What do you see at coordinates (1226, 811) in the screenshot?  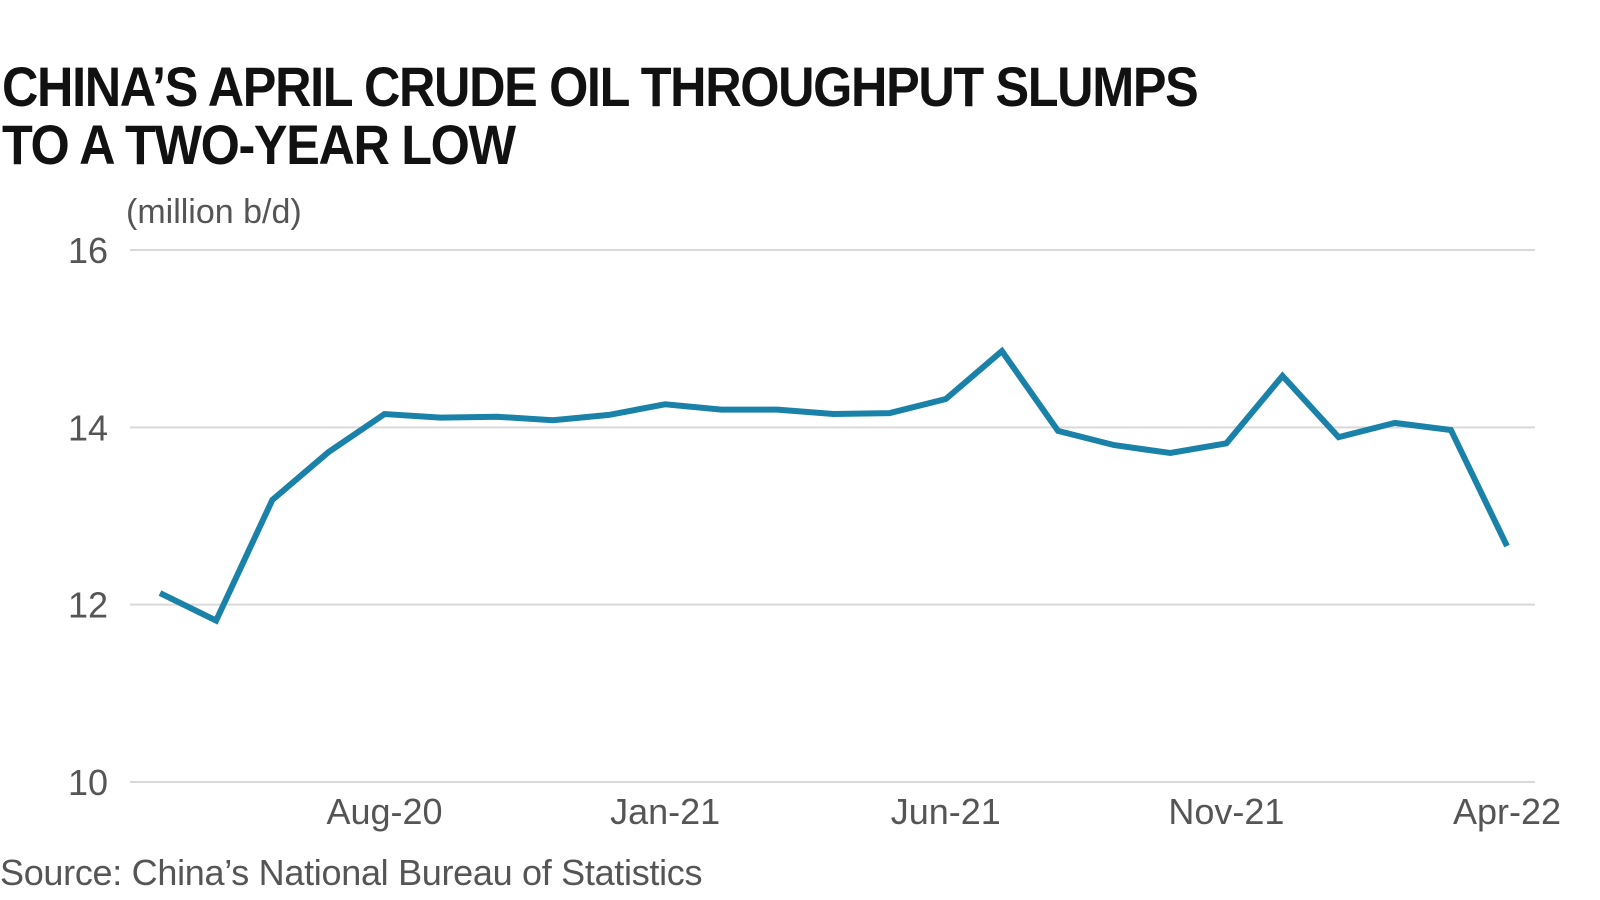 I see `x-tick-label: Nov-21` at bounding box center [1226, 811].